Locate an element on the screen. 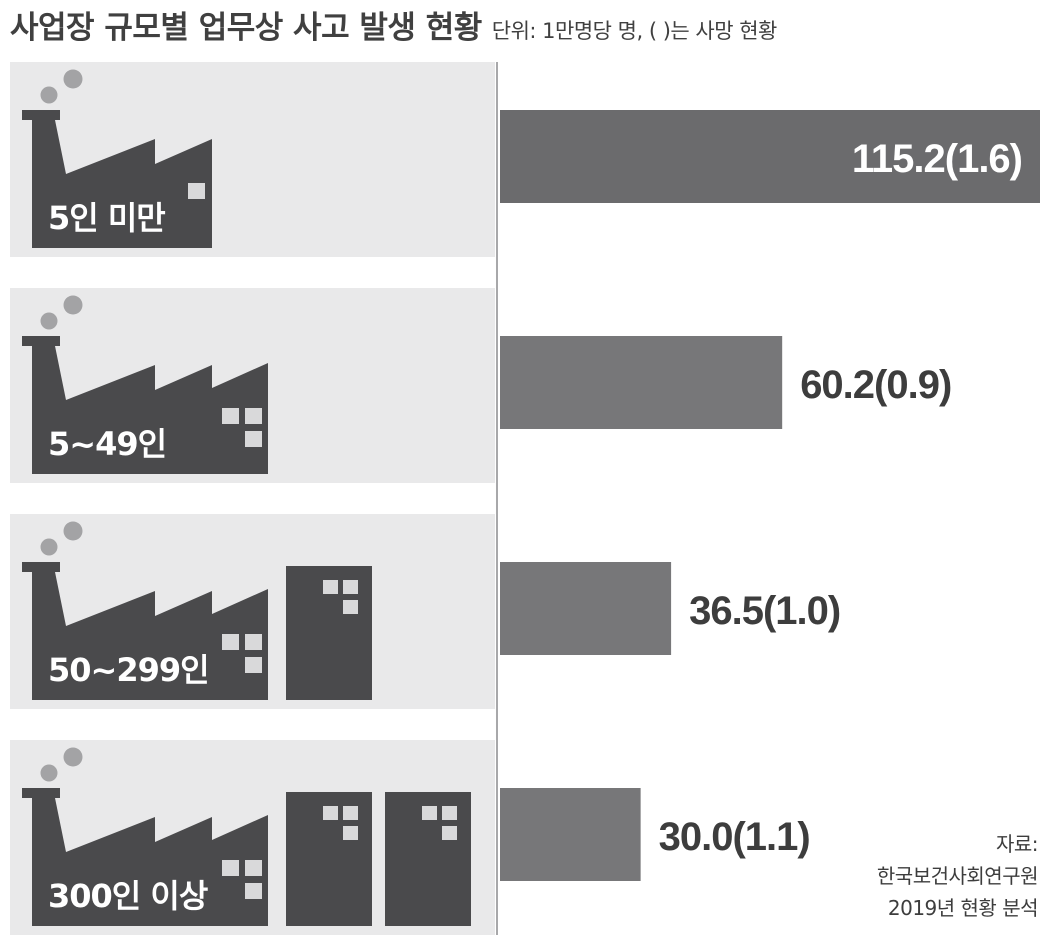 The height and width of the screenshot is (935, 1050). category-label: 300인 이상 is located at coordinates (128, 896).